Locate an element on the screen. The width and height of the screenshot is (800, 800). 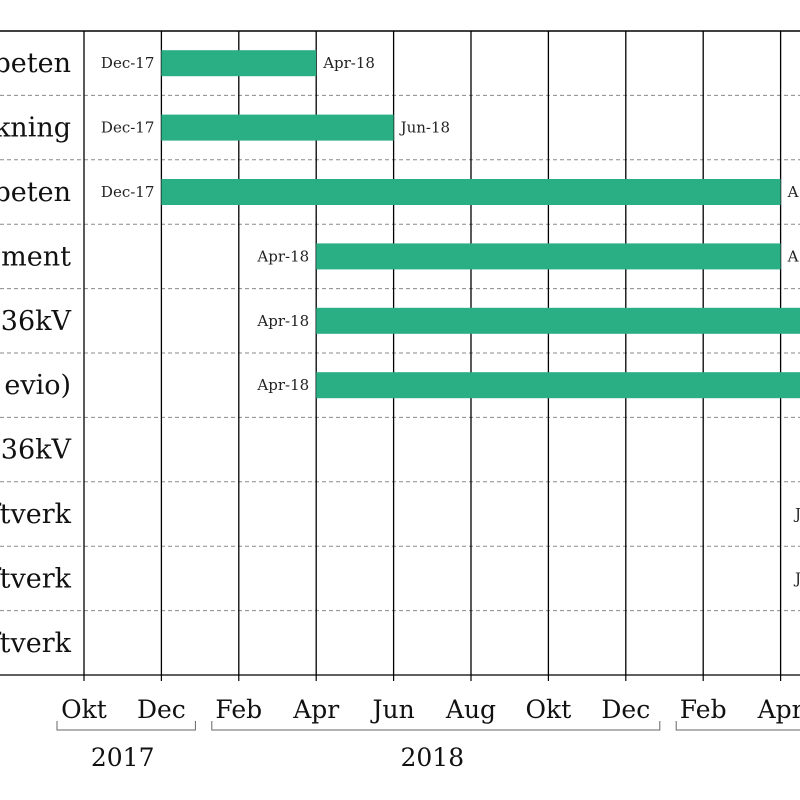
x-tick-label: Aug is located at coordinates (470, 709).